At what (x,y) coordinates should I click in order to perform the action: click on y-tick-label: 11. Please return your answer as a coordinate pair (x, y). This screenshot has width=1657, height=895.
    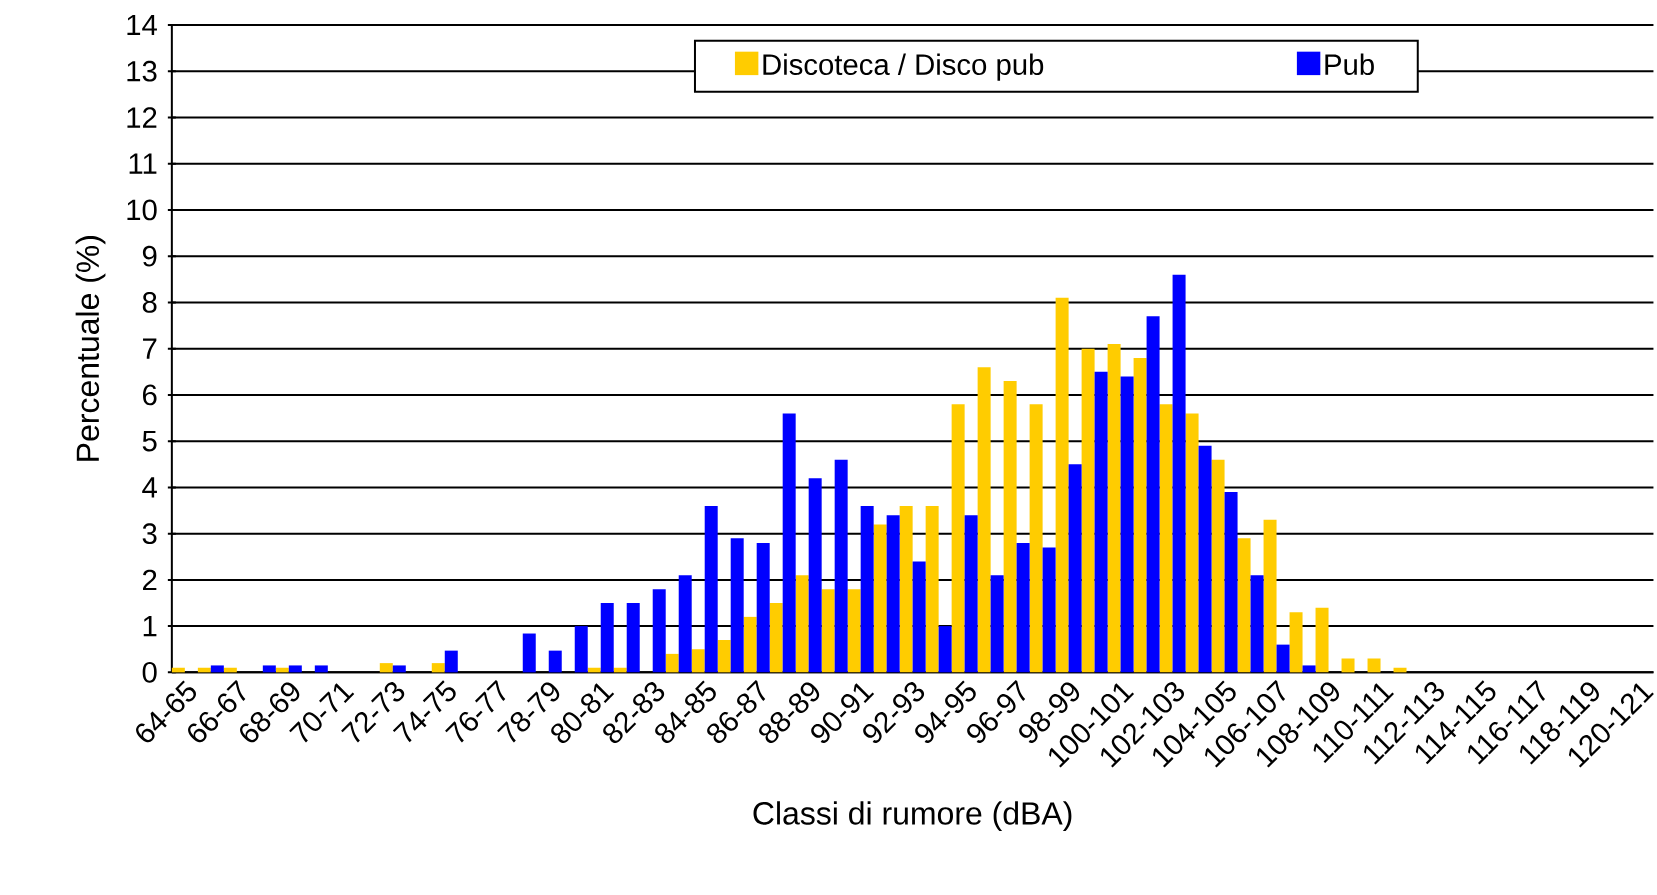
    Looking at the image, I should click on (143, 163).